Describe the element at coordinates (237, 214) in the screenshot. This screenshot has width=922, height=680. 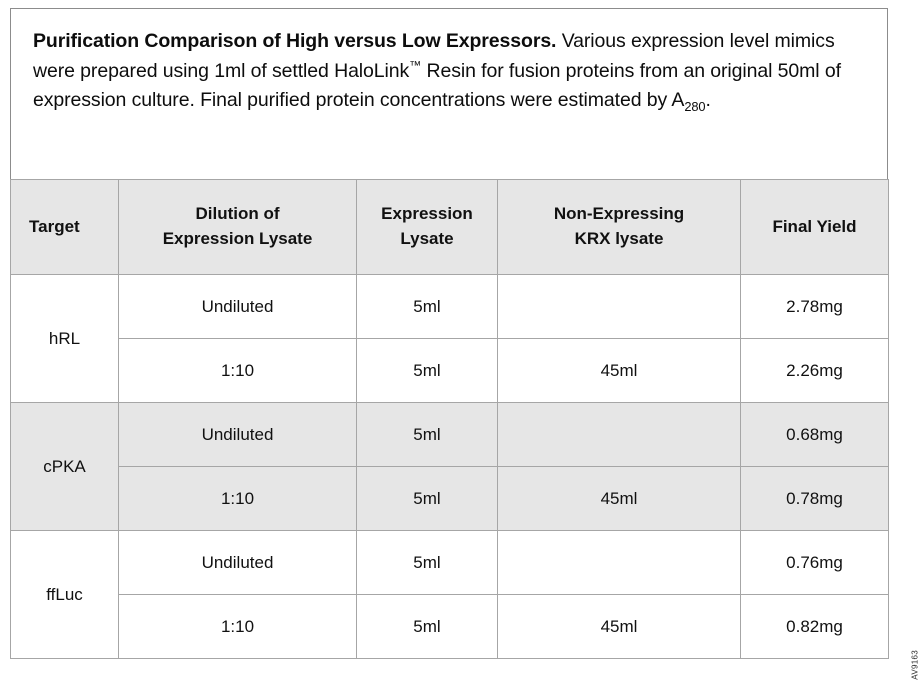
I see `column-header-dilution-line1: Dilution of` at that location.